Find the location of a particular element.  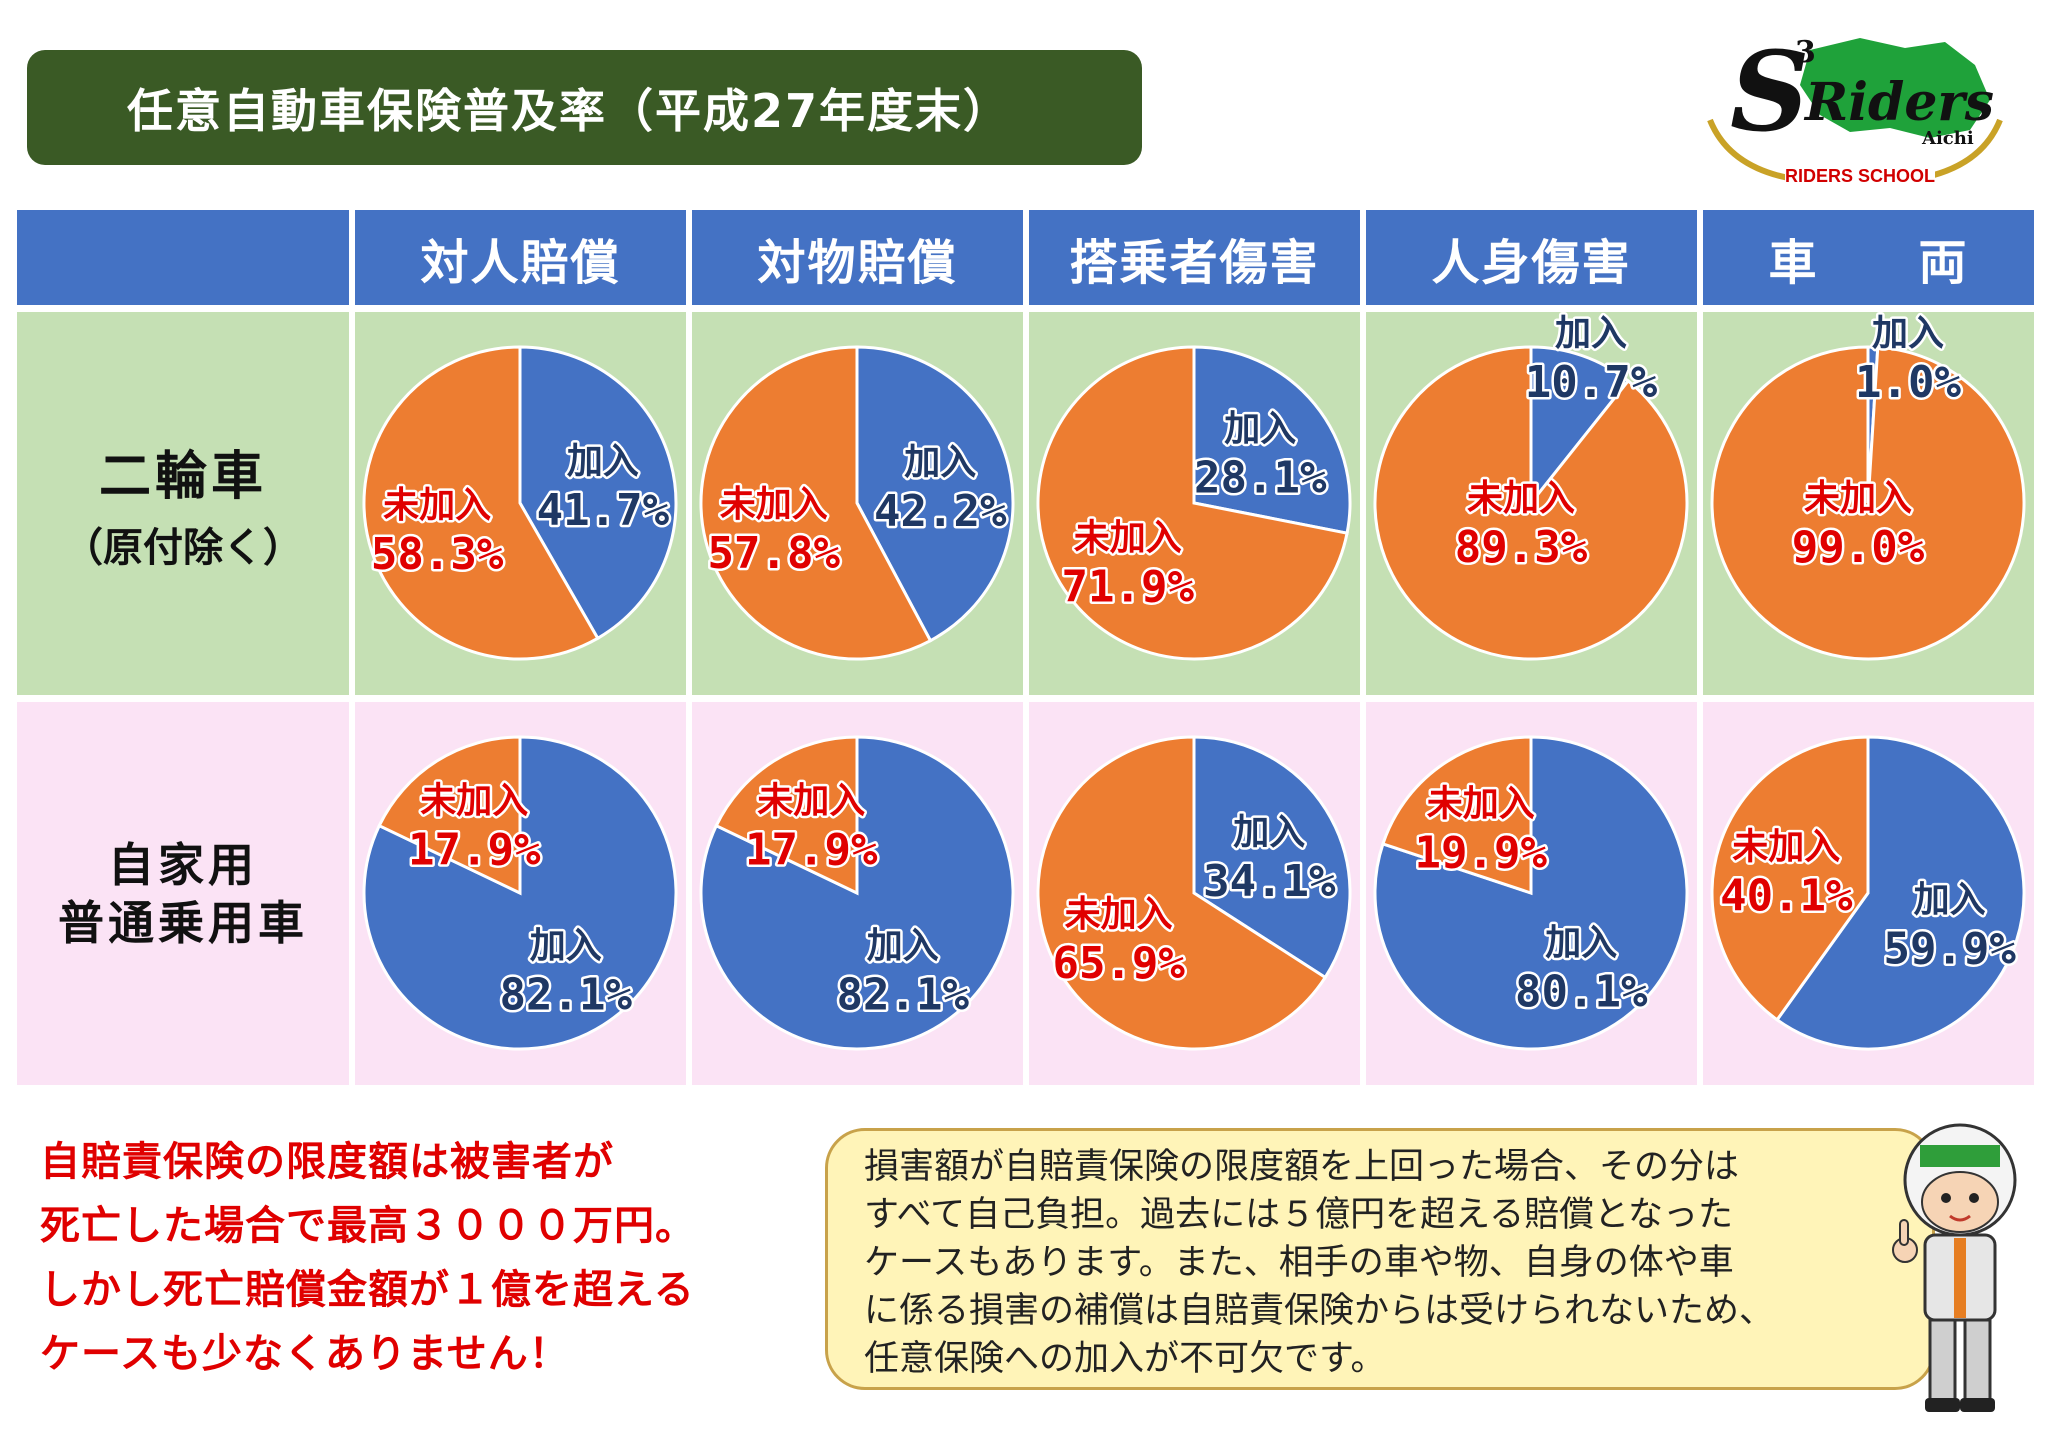

column-header: 対人賠償 is located at coordinates (520, 257).